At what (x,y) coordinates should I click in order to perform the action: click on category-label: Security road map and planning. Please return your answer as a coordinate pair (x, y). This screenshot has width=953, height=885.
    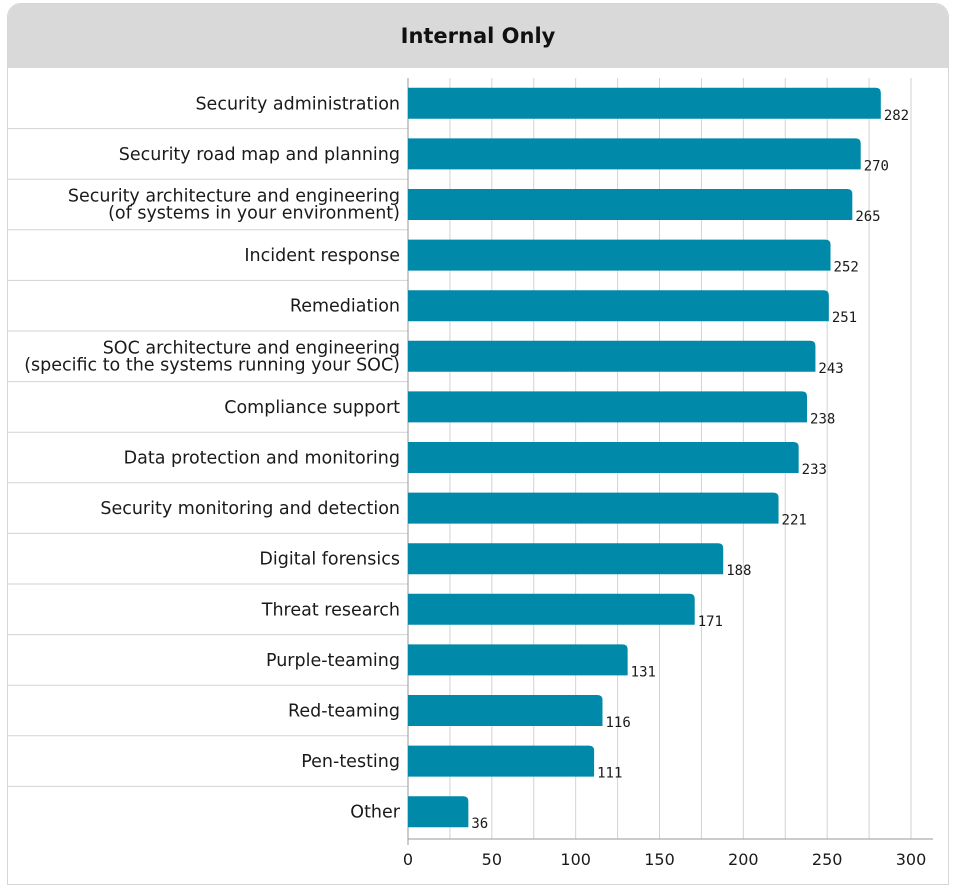
    Looking at the image, I should click on (259, 155).